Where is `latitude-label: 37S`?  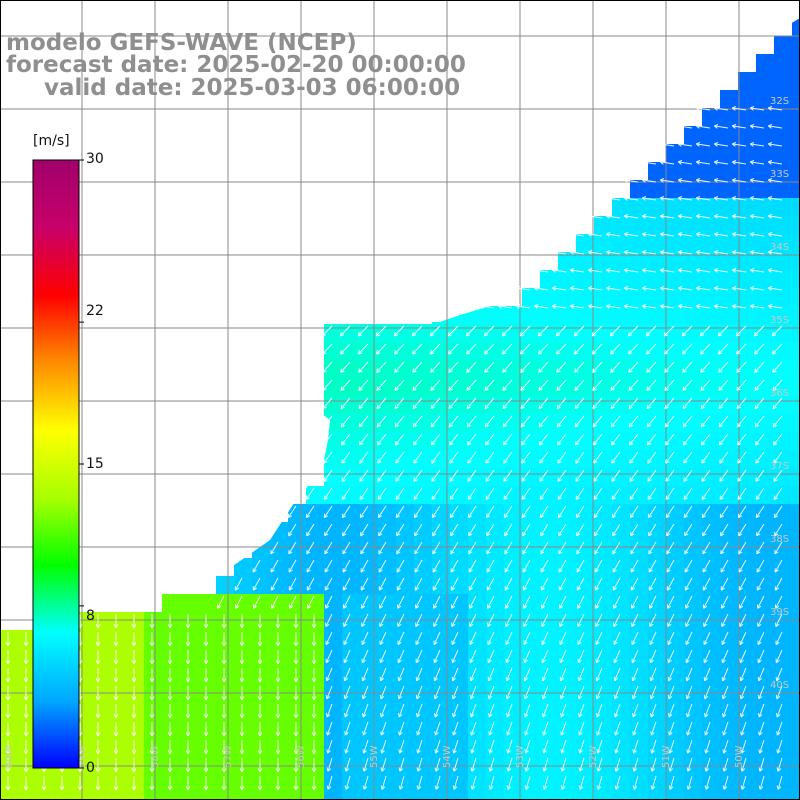
latitude-label: 37S is located at coordinates (779, 466).